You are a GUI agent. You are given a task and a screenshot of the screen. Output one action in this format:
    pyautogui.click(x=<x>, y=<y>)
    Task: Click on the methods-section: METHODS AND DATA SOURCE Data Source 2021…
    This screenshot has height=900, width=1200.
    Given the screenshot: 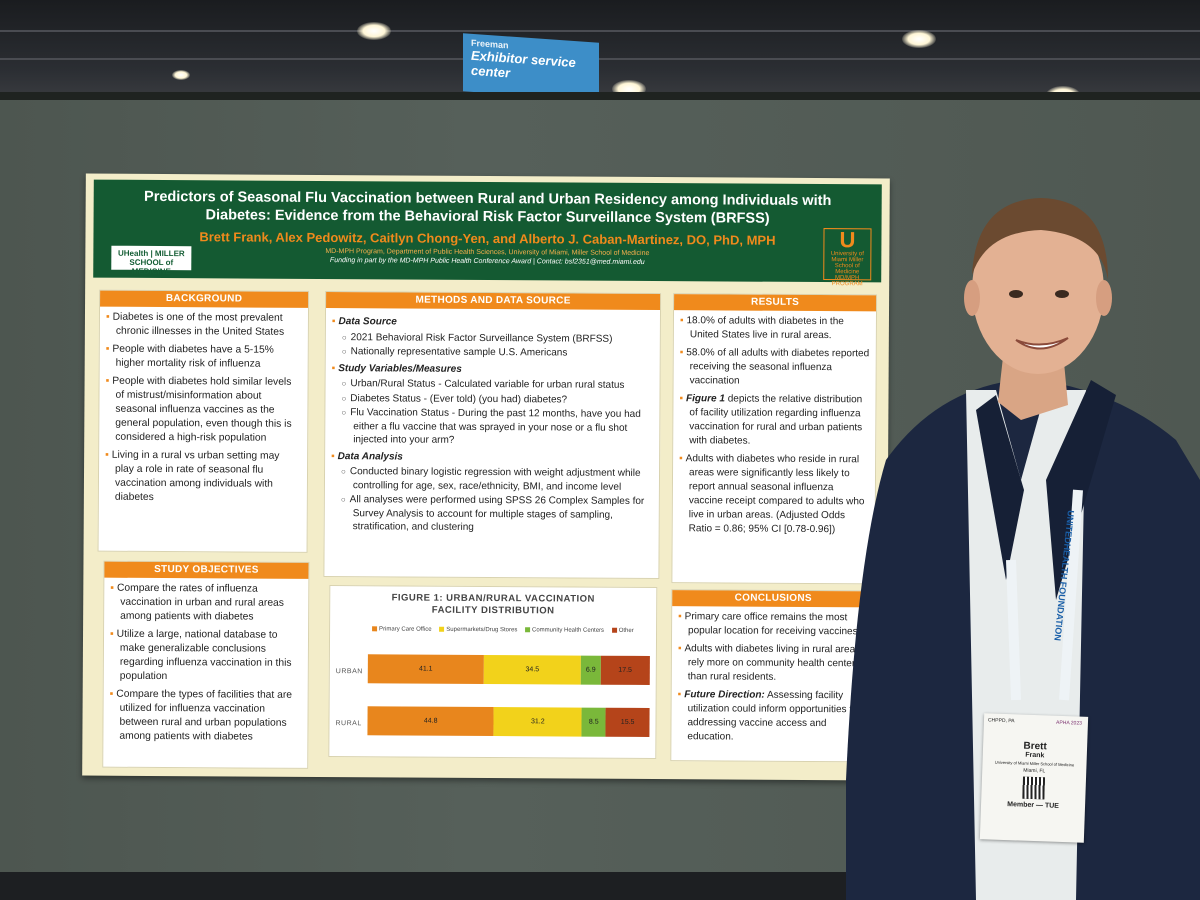 What is the action you would take?
    pyautogui.click(x=492, y=435)
    